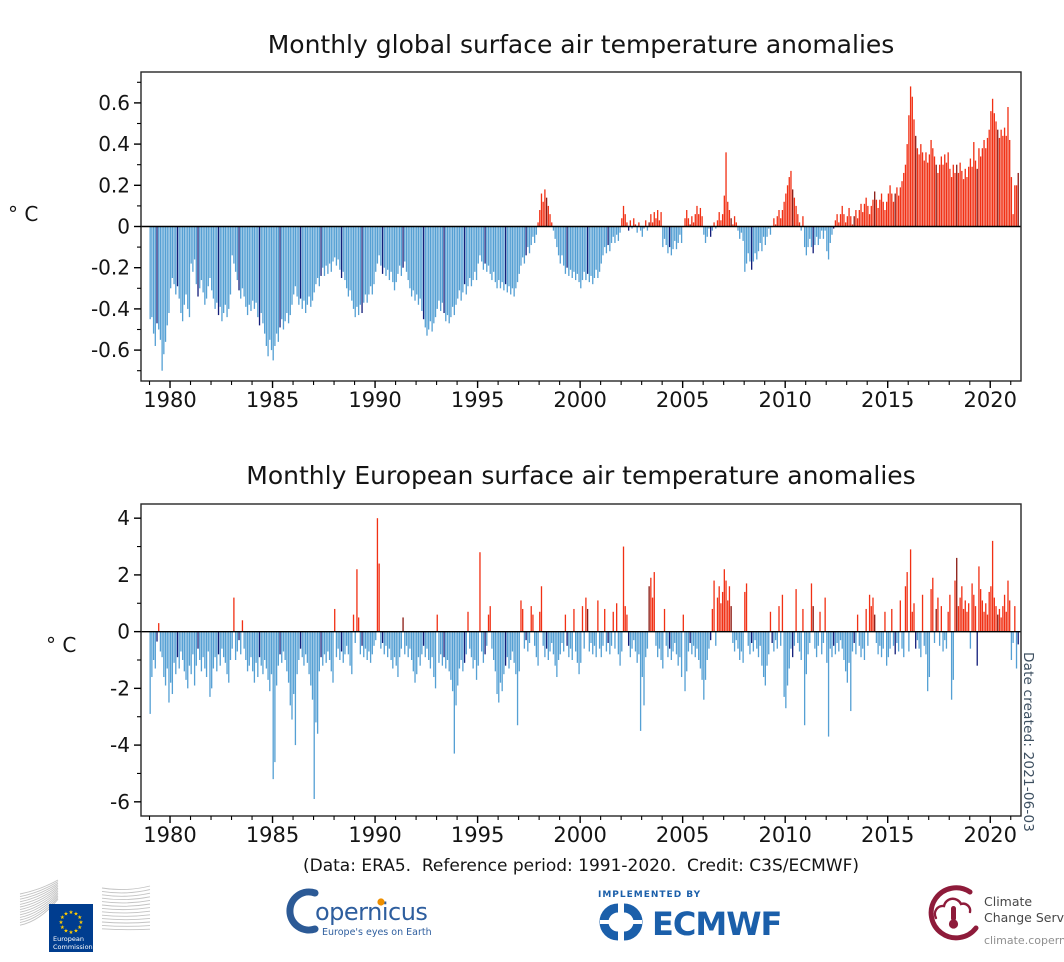 The width and height of the screenshot is (1064, 962). Describe the element at coordinates (114, 103) in the screenshot. I see `y-tick-label: 0.6` at that location.